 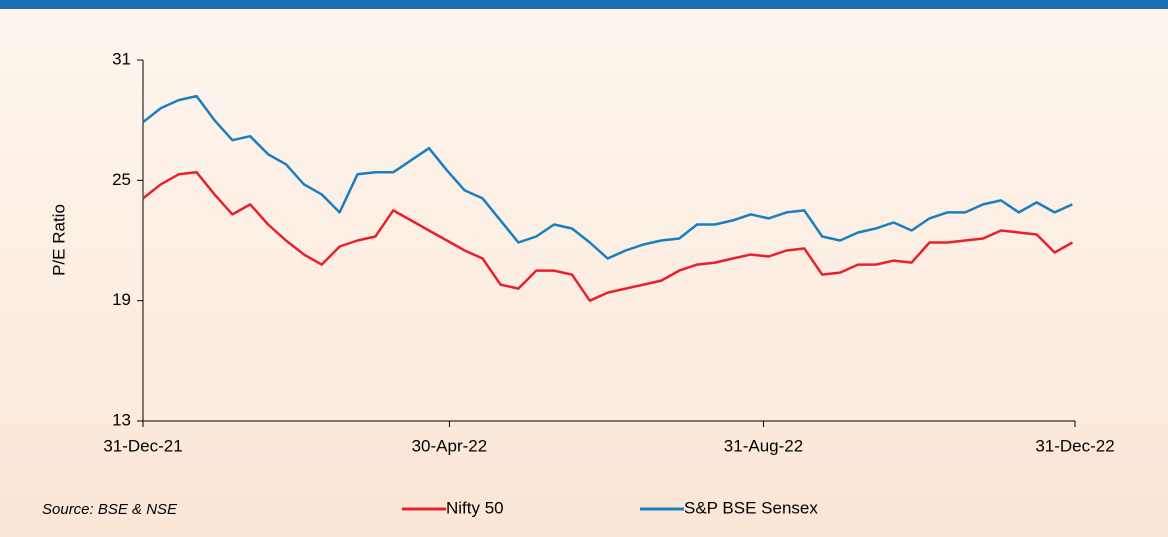 I want to click on y-axis-label: P/E Ratio, so click(x=58, y=240).